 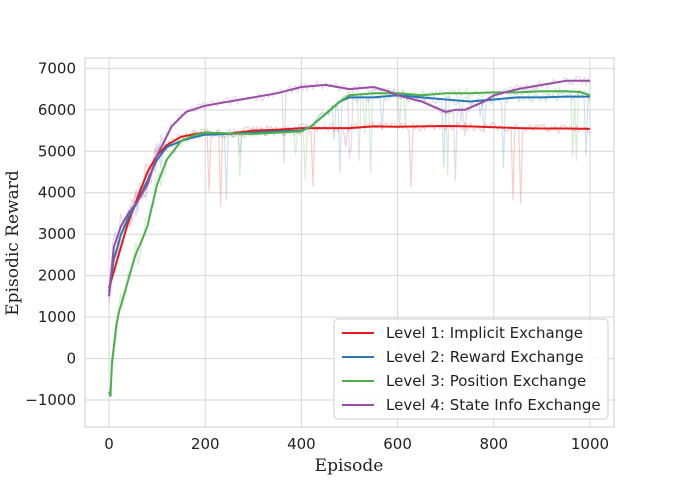 I want to click on x-axis-title: Episode, so click(x=349, y=466).